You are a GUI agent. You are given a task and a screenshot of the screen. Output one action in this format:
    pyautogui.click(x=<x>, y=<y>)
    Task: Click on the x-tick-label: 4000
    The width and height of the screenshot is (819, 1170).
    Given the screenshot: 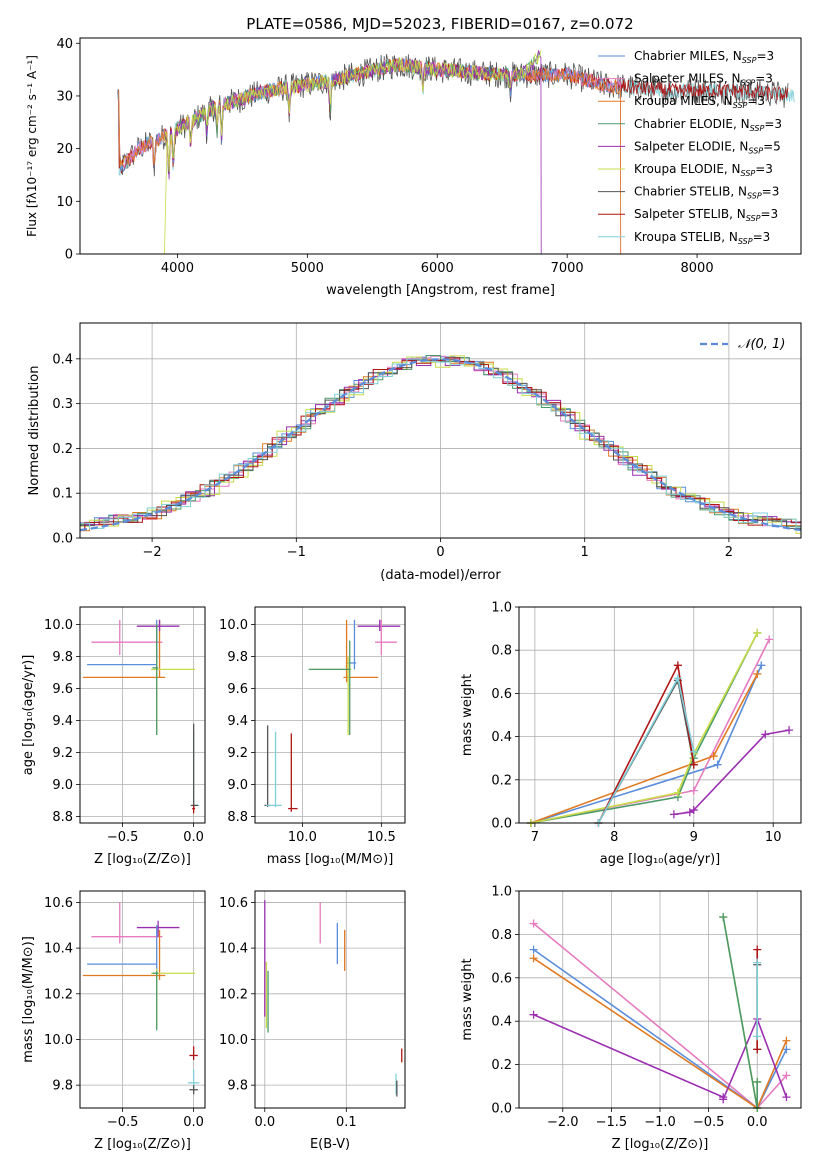 What is the action you would take?
    pyautogui.click(x=177, y=268)
    